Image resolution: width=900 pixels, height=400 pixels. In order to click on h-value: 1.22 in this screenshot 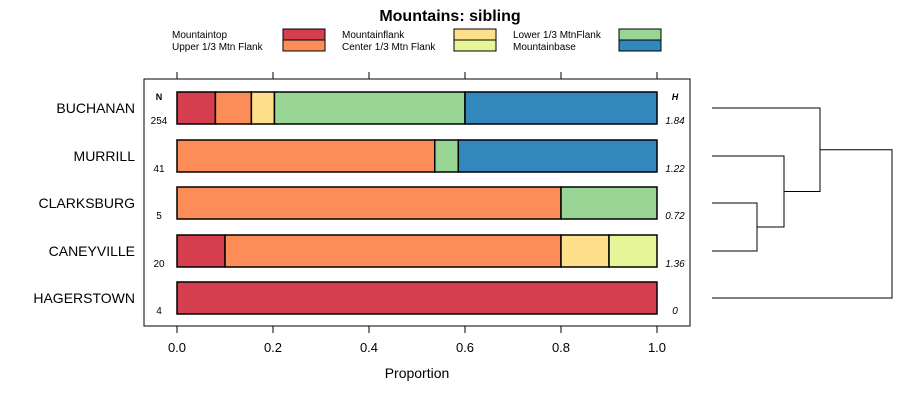, I will do `click(675, 169)`.